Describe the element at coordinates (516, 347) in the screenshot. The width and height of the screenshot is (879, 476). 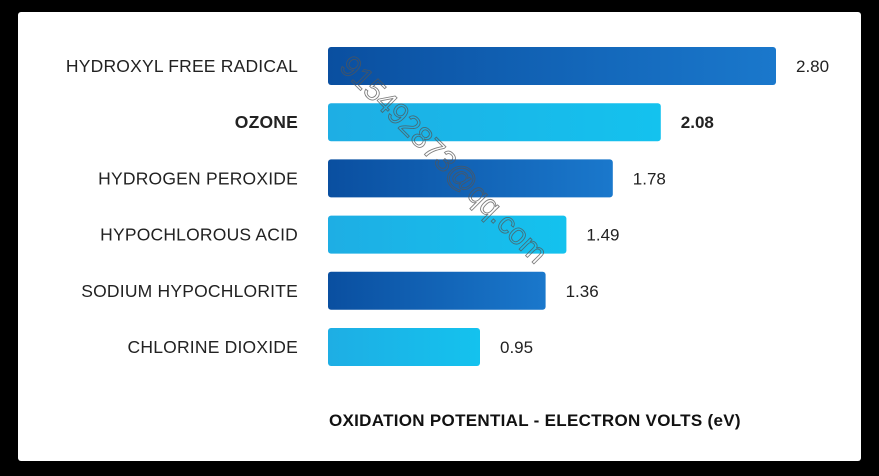
I see `value-label-5: 0.95` at that location.